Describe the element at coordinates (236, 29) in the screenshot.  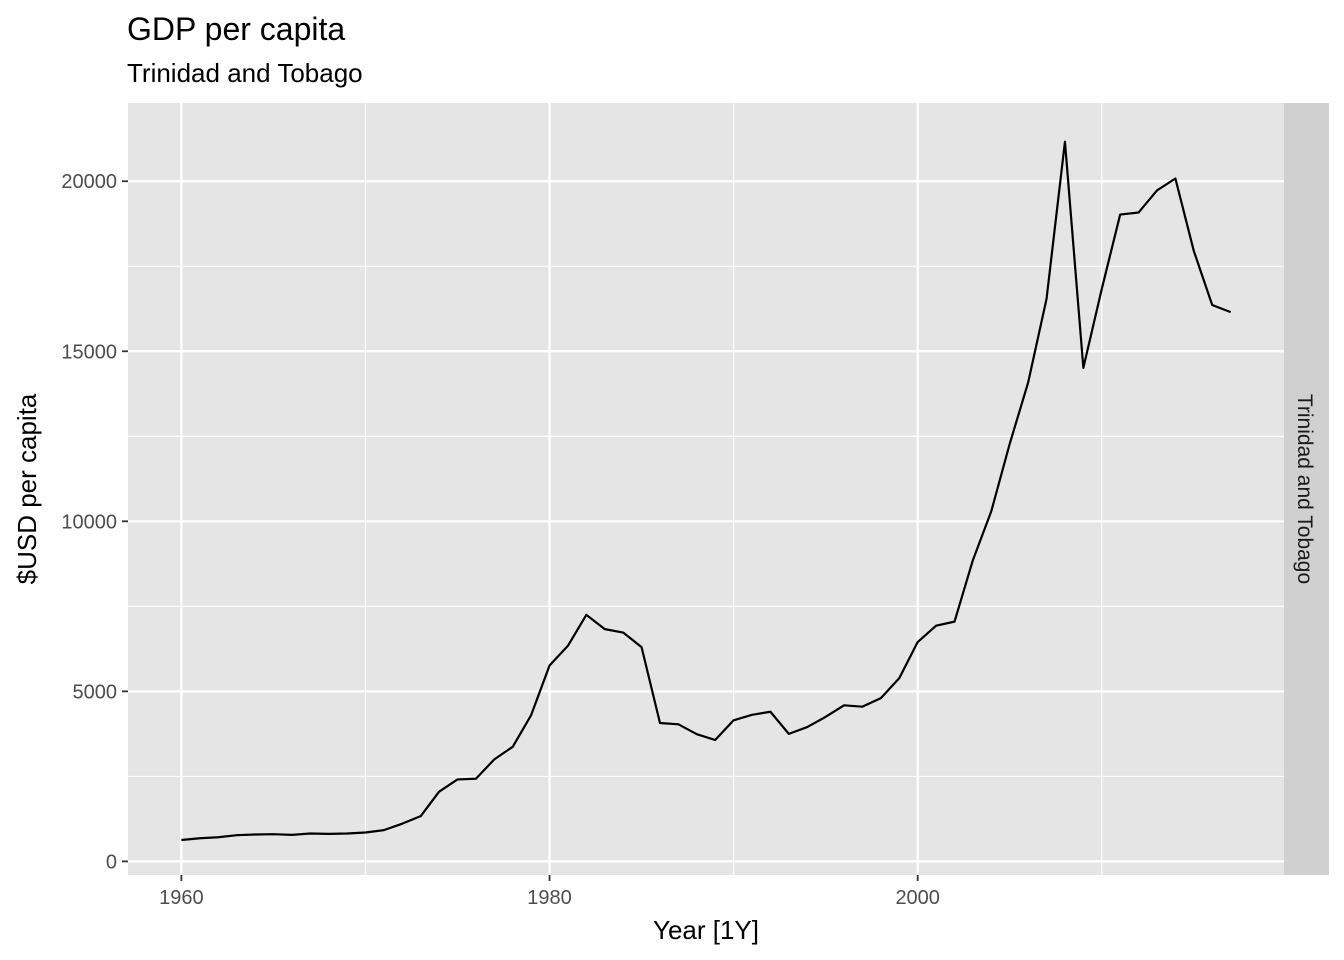
I see `chart-title: GDP per capita` at that location.